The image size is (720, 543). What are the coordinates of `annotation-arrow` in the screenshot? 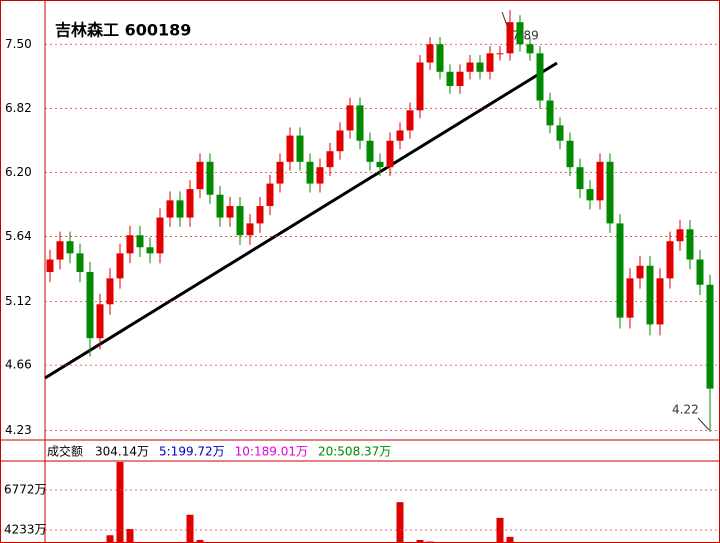 It's located at (703, 424).